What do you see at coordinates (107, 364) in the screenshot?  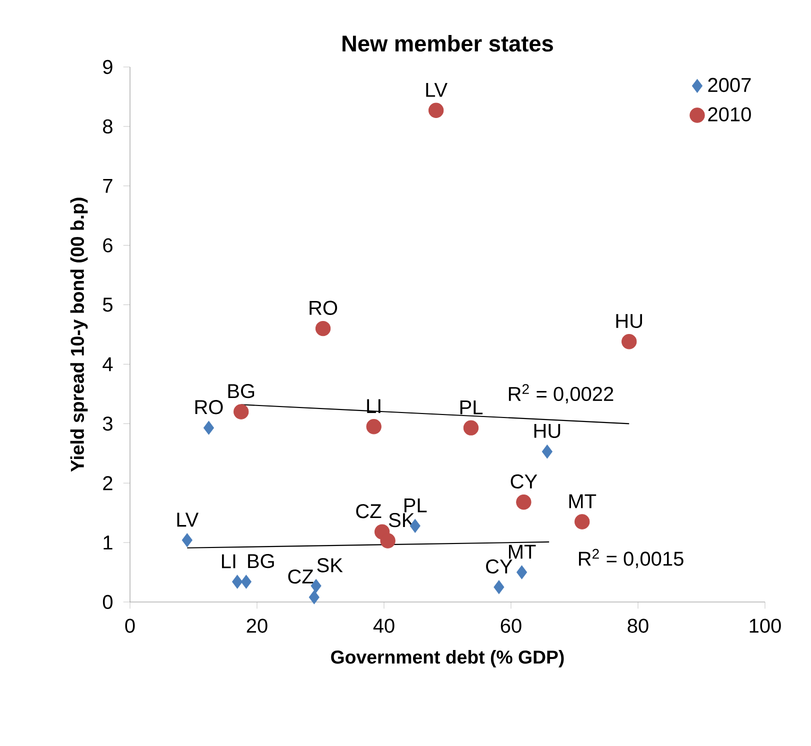 I see `y-tick-label: 4` at bounding box center [107, 364].